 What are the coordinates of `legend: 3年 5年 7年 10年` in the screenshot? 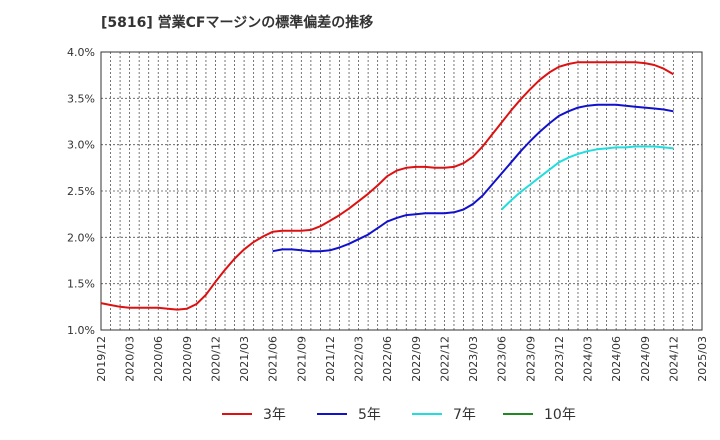 It's located at (399, 415).